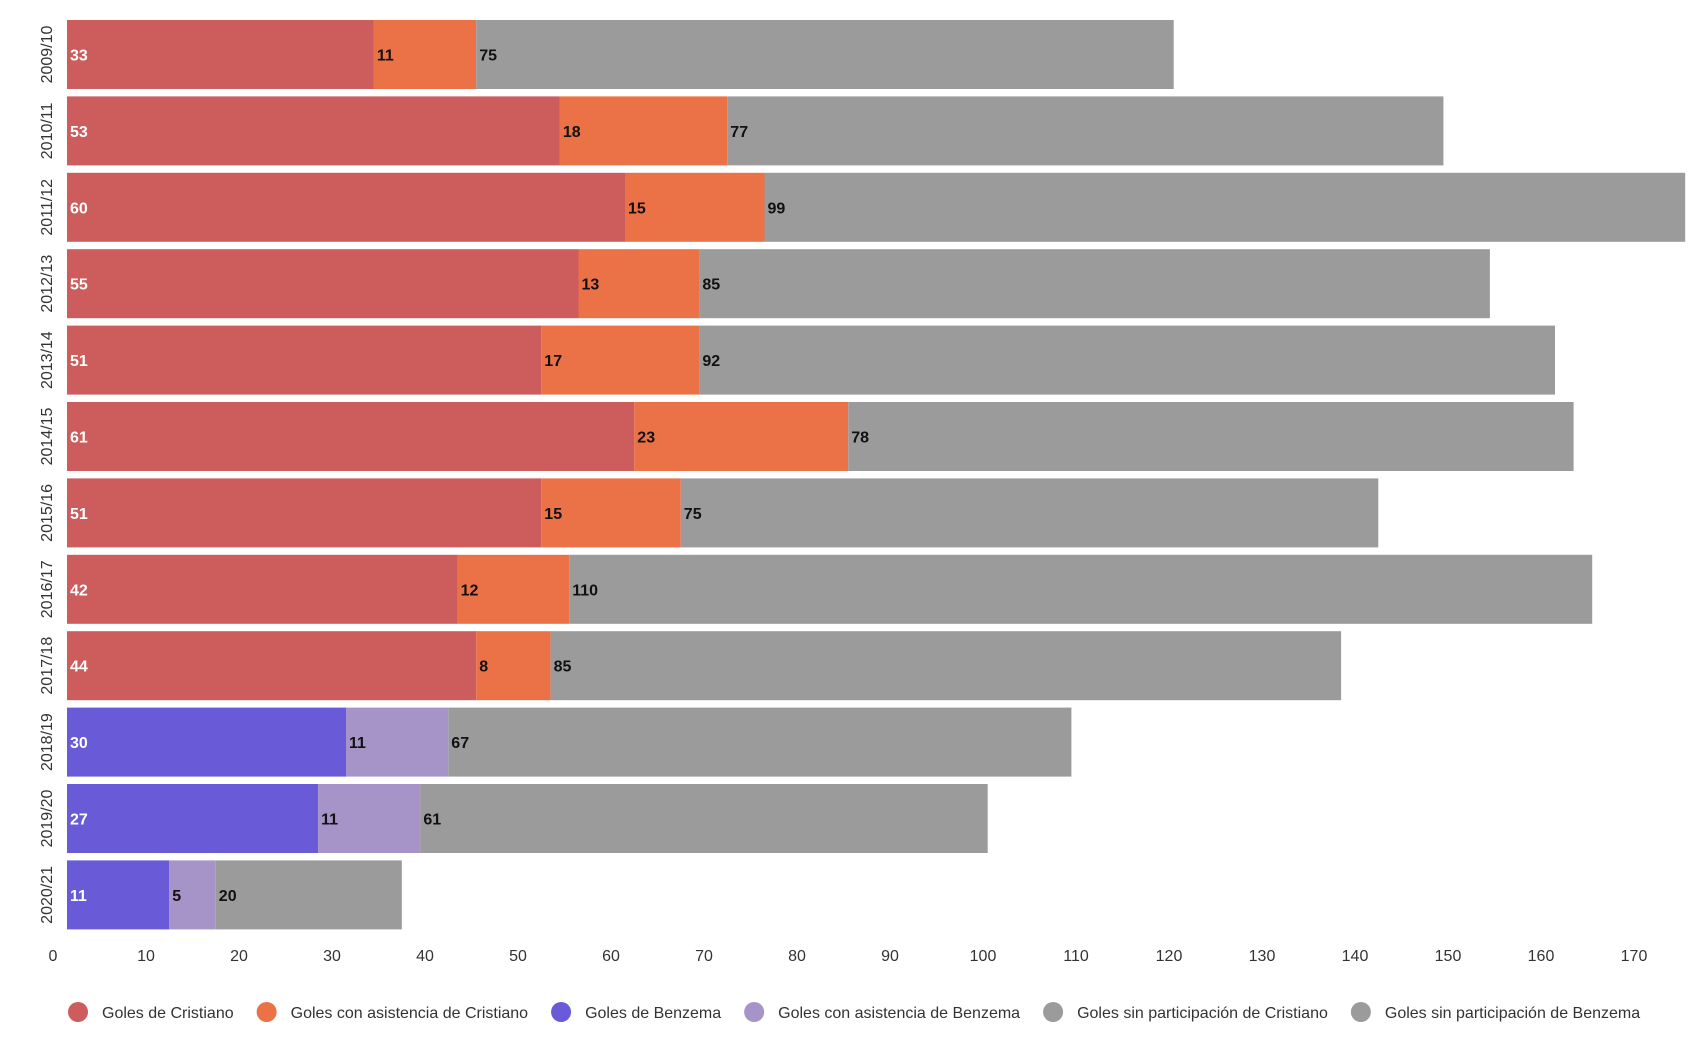 The width and height of the screenshot is (1706, 1038). What do you see at coordinates (695, 207) in the screenshot?
I see `bar-segment-2011-12-s1` at bounding box center [695, 207].